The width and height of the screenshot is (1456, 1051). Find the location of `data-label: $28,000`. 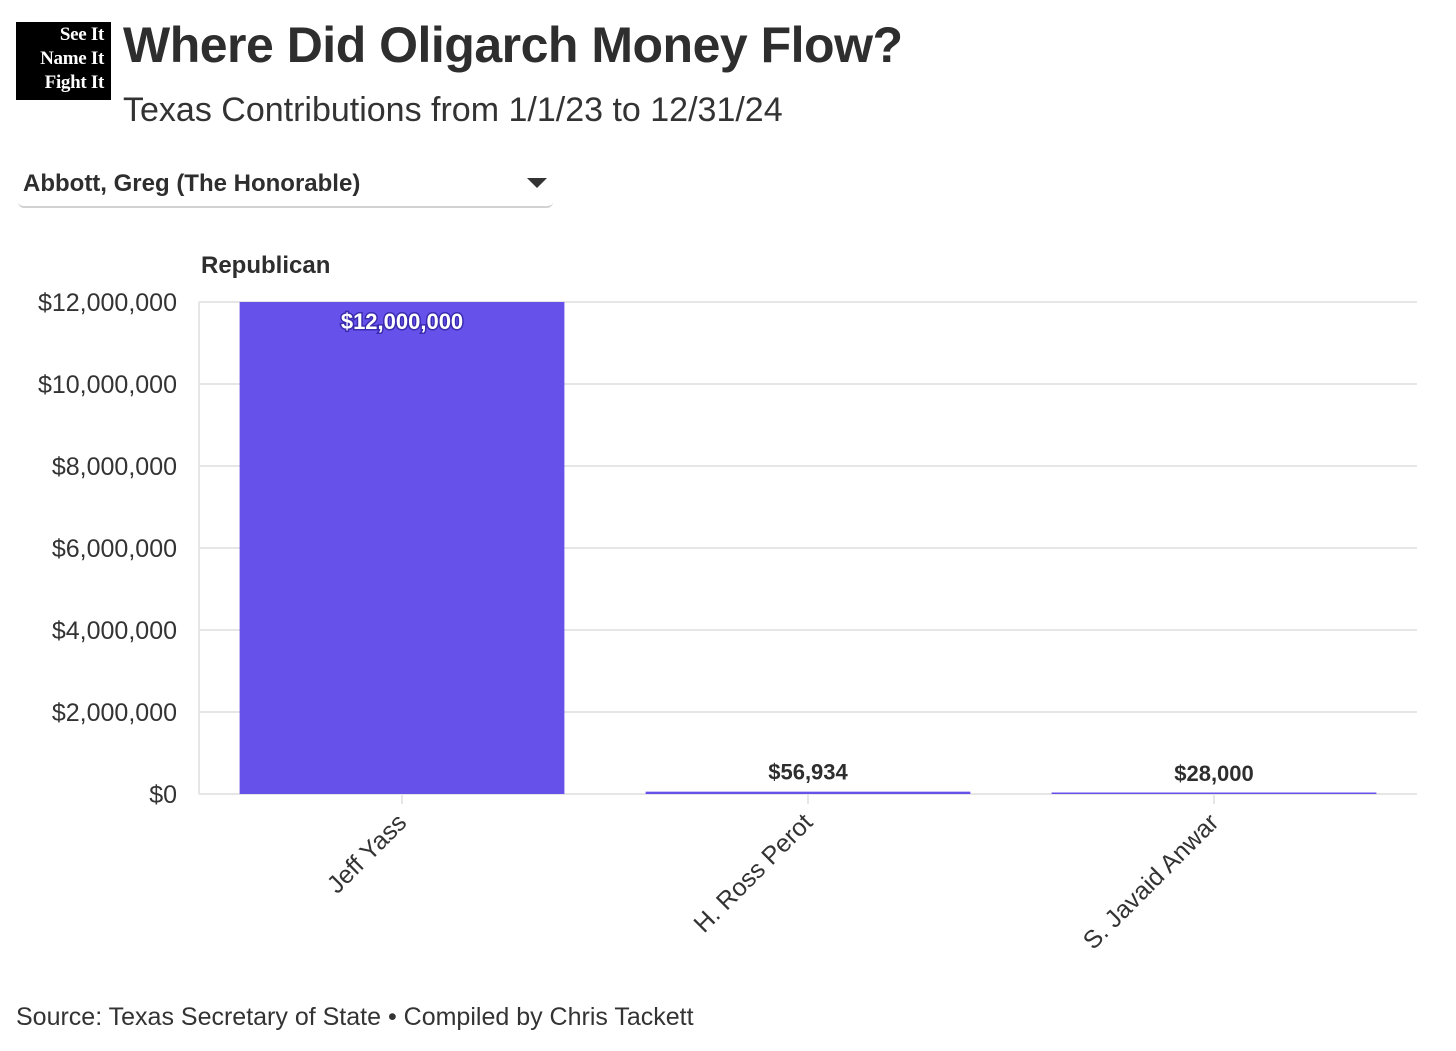

data-label: $28,000 is located at coordinates (1214, 773).